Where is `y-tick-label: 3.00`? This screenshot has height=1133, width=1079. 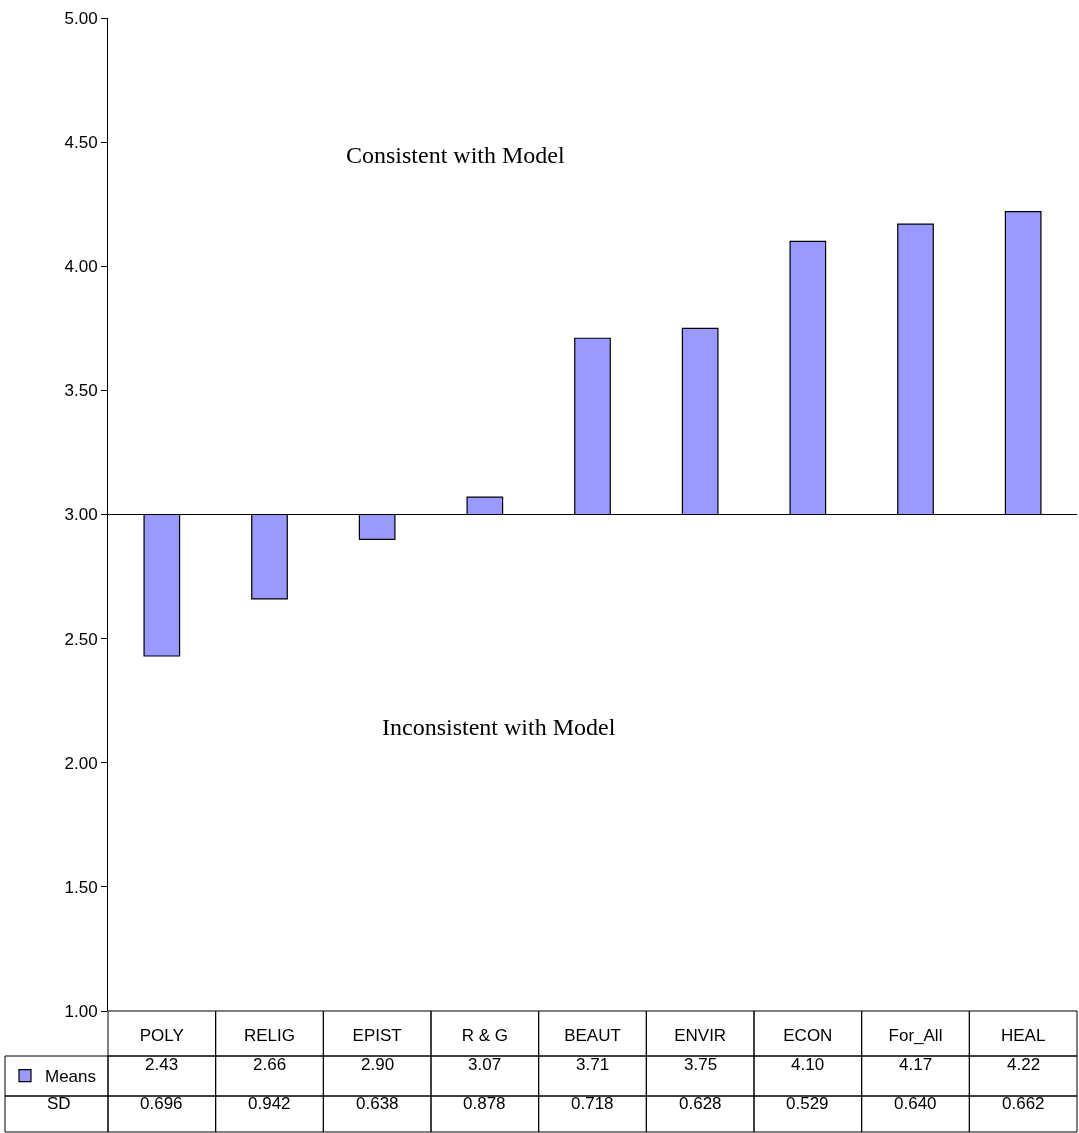
y-tick-label: 3.00 is located at coordinates (81, 515).